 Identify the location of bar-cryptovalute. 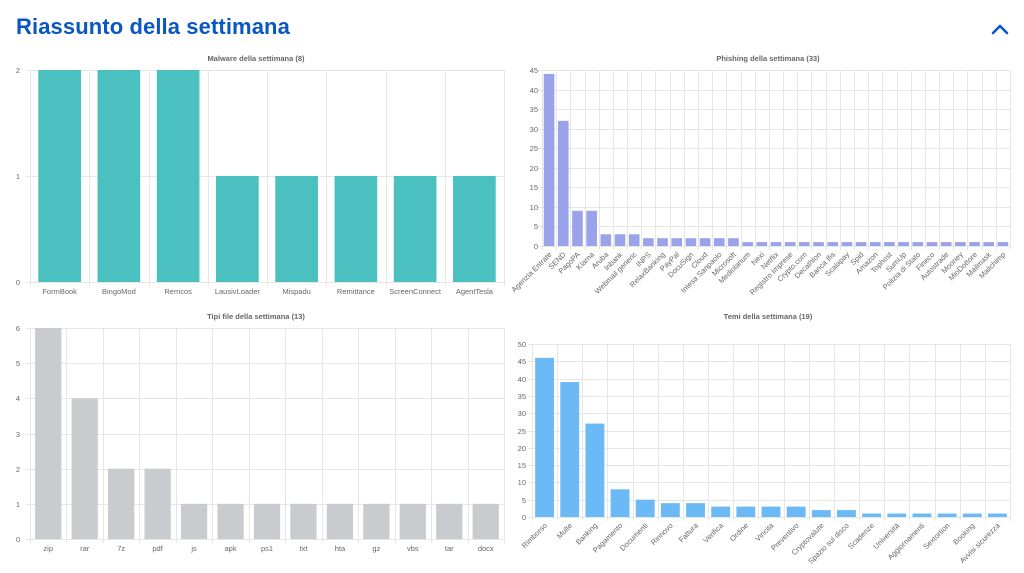
(821, 513).